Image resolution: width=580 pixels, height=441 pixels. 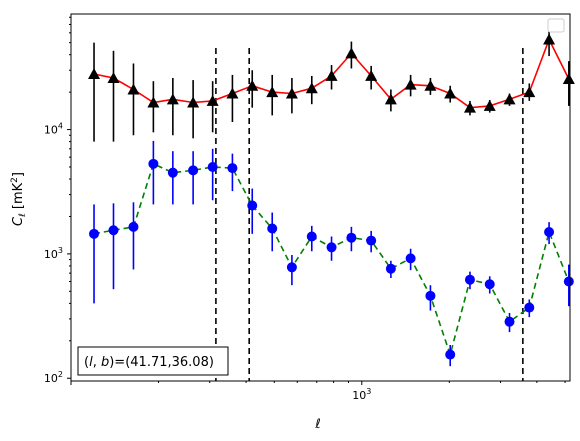 I want to click on x-axis-label: ℓ, so click(x=317, y=424).